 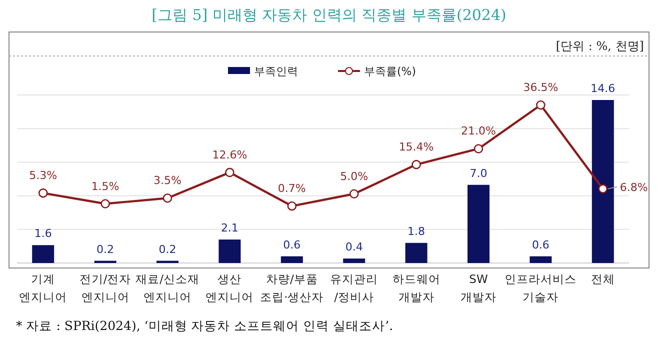 What do you see at coordinates (417, 231) in the screenshot?
I see `data-label: 1.8` at bounding box center [417, 231].